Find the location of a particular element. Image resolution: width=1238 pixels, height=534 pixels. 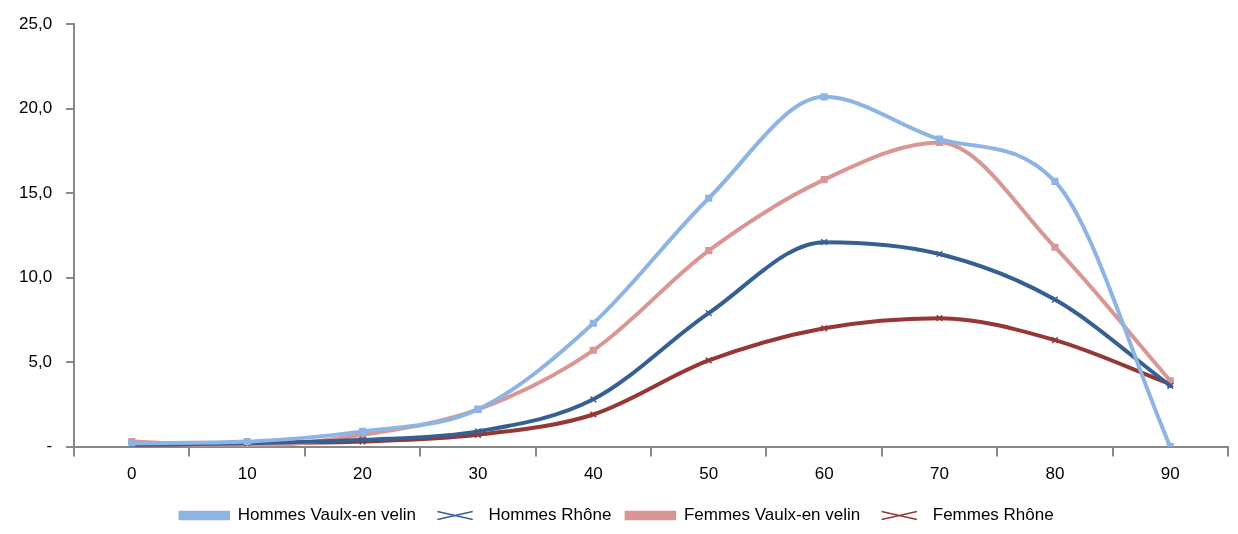

legend-label: Hommes Vaulx-en velin is located at coordinates (327, 515).